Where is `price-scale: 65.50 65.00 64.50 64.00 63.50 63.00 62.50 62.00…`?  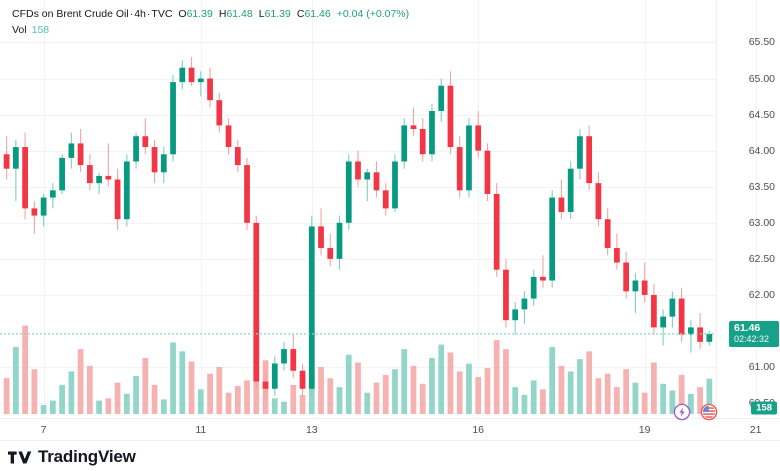 price-scale: 65.50 65.00 64.50 64.00 63.50 63.00 62.50 62.00… is located at coordinates (748, 209).